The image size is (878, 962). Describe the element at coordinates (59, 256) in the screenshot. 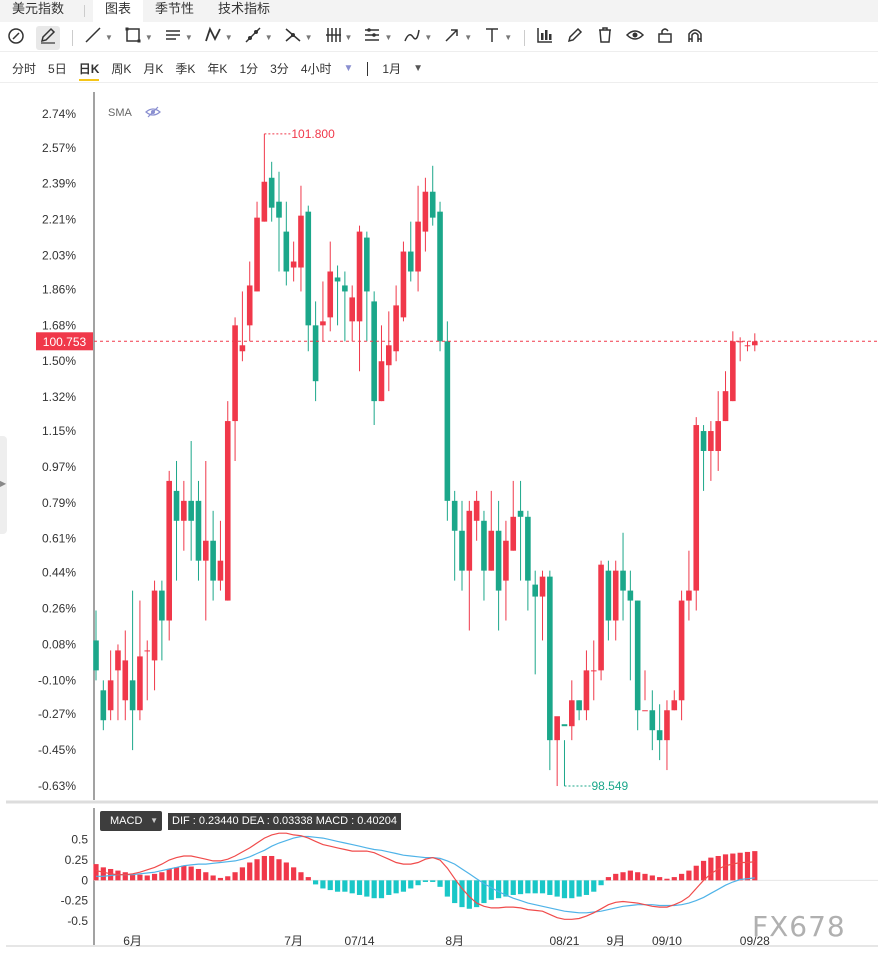

I see `y-tick-label: 2.03%` at that location.